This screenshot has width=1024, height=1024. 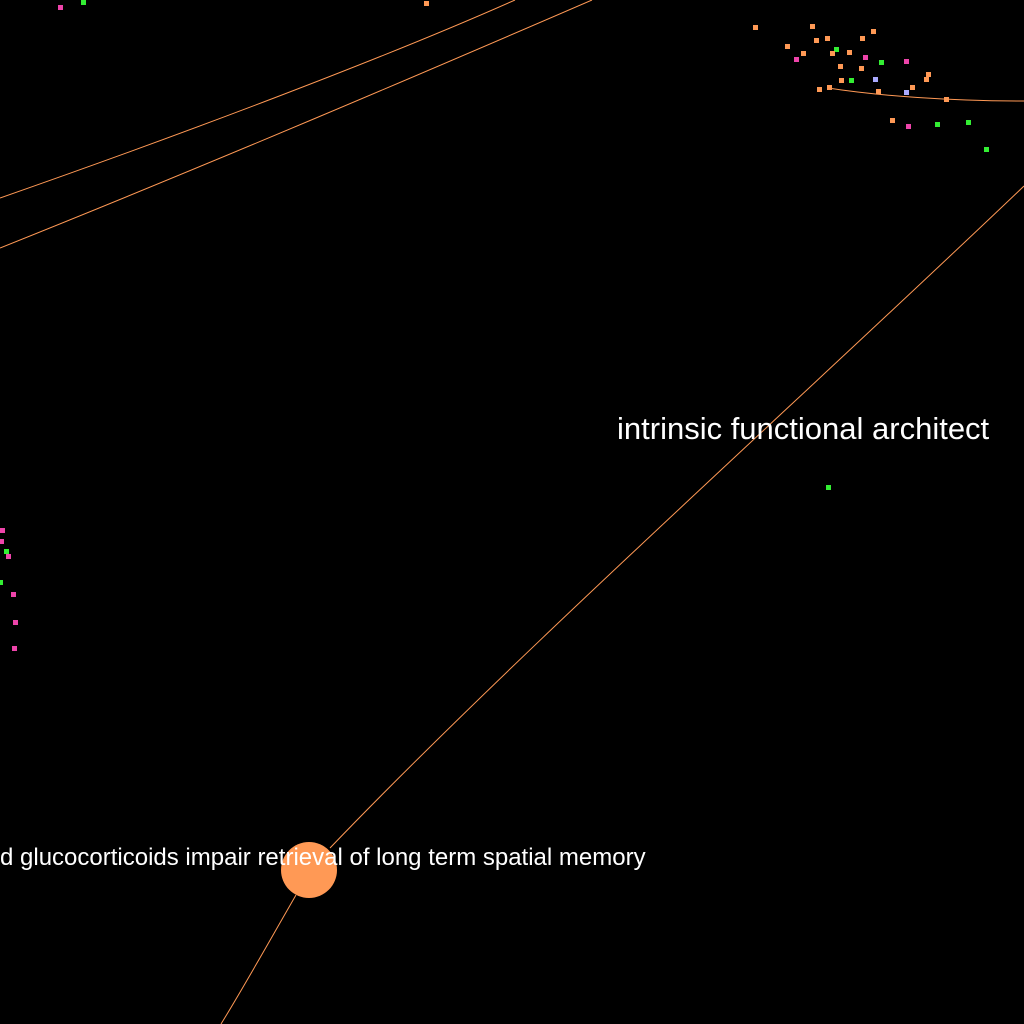 What do you see at coordinates (803, 428) in the screenshot?
I see `architecture-node-label: intrinsic functional architect` at bounding box center [803, 428].